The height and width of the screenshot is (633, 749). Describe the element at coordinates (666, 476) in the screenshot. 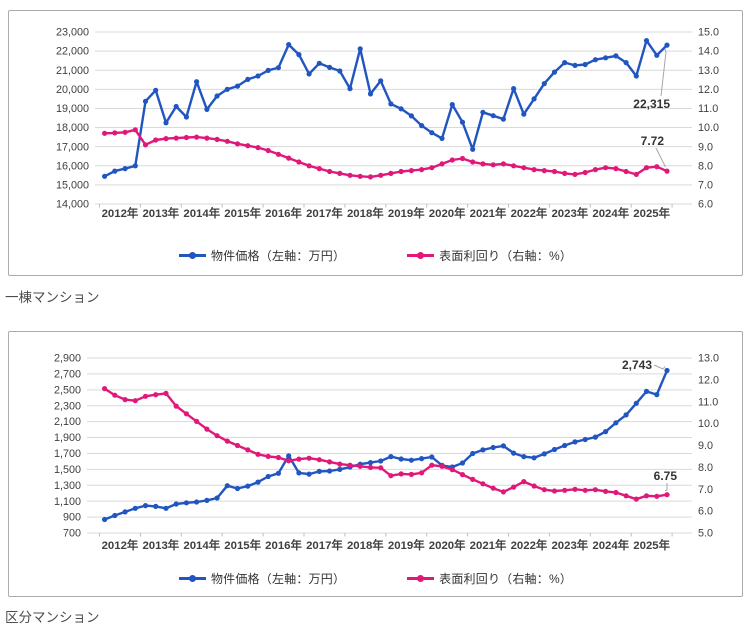

I see `svg-text: 6.75` at that location.